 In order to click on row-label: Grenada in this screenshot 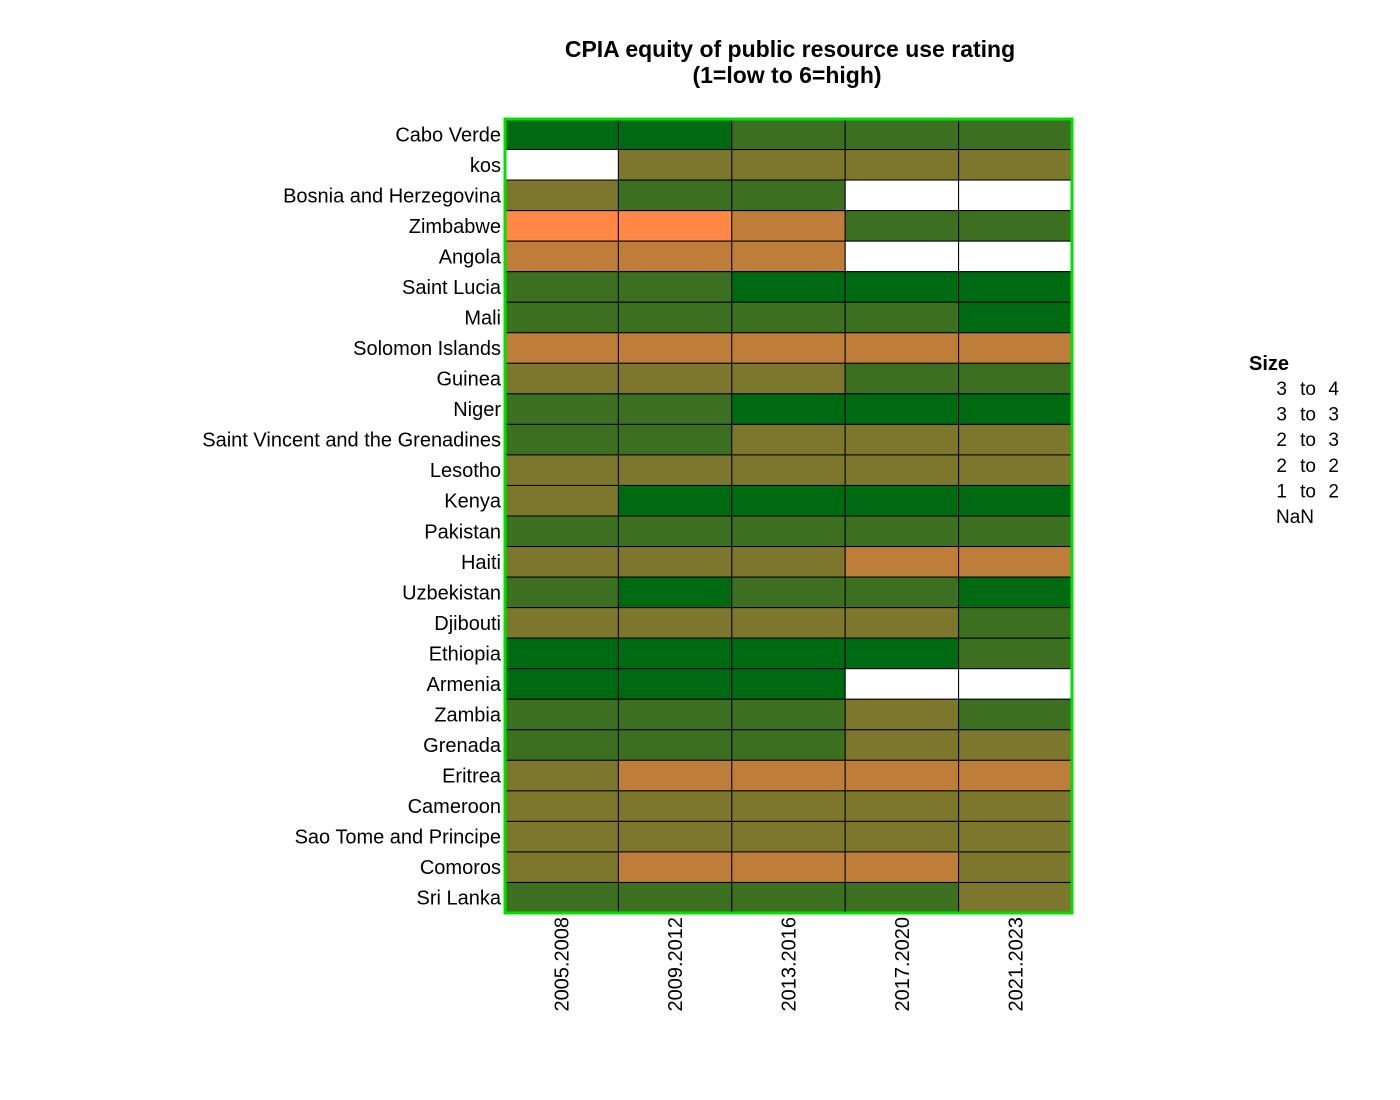, I will do `click(462, 746)`.